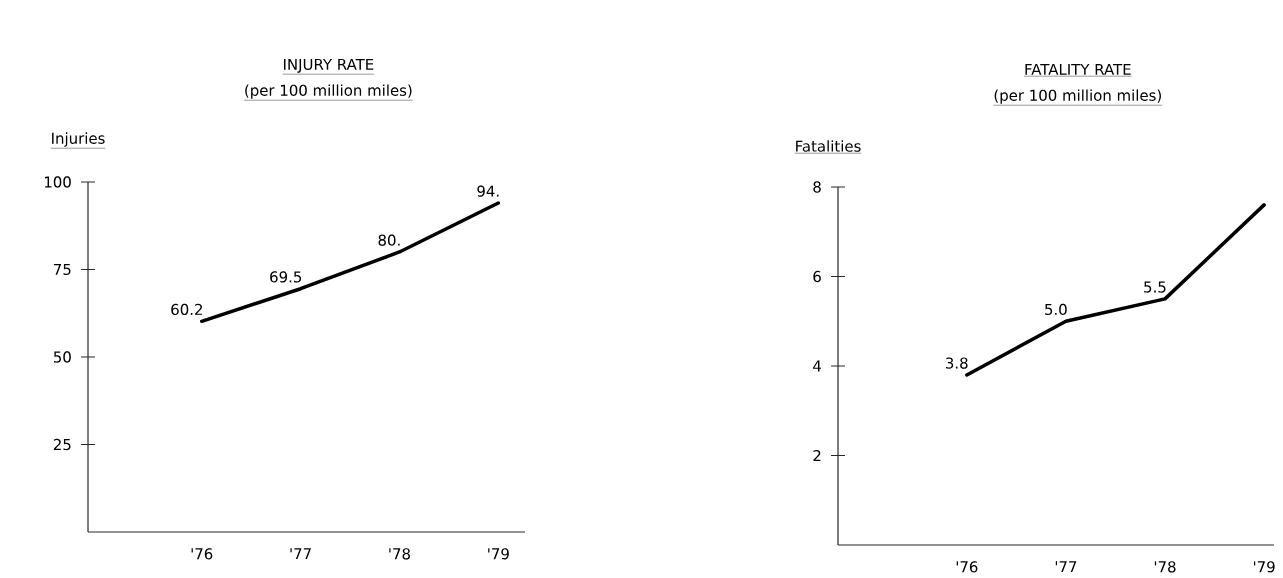  What do you see at coordinates (62, 444) in the screenshot?
I see `y-tick-label: 25` at bounding box center [62, 444].